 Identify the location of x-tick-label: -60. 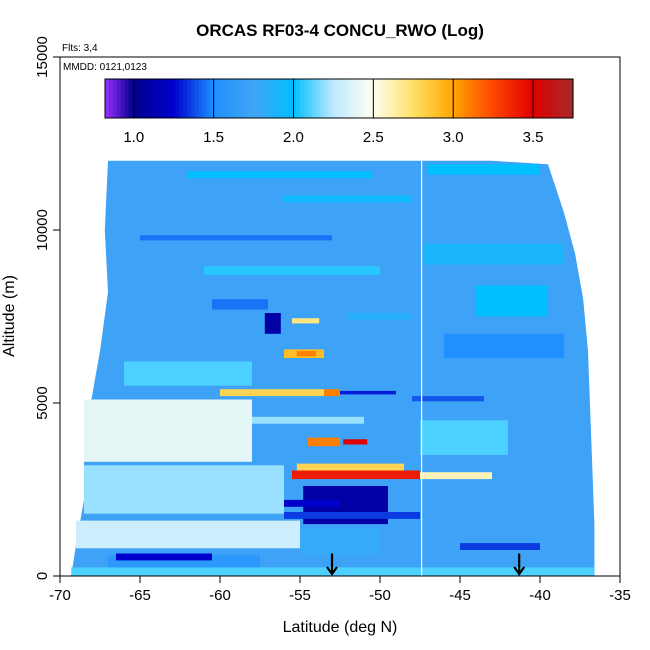
(220, 595).